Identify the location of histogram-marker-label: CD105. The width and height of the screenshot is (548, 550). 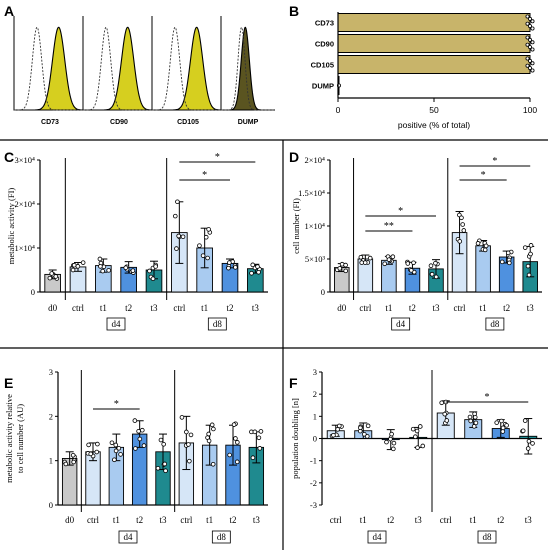
(188, 122).